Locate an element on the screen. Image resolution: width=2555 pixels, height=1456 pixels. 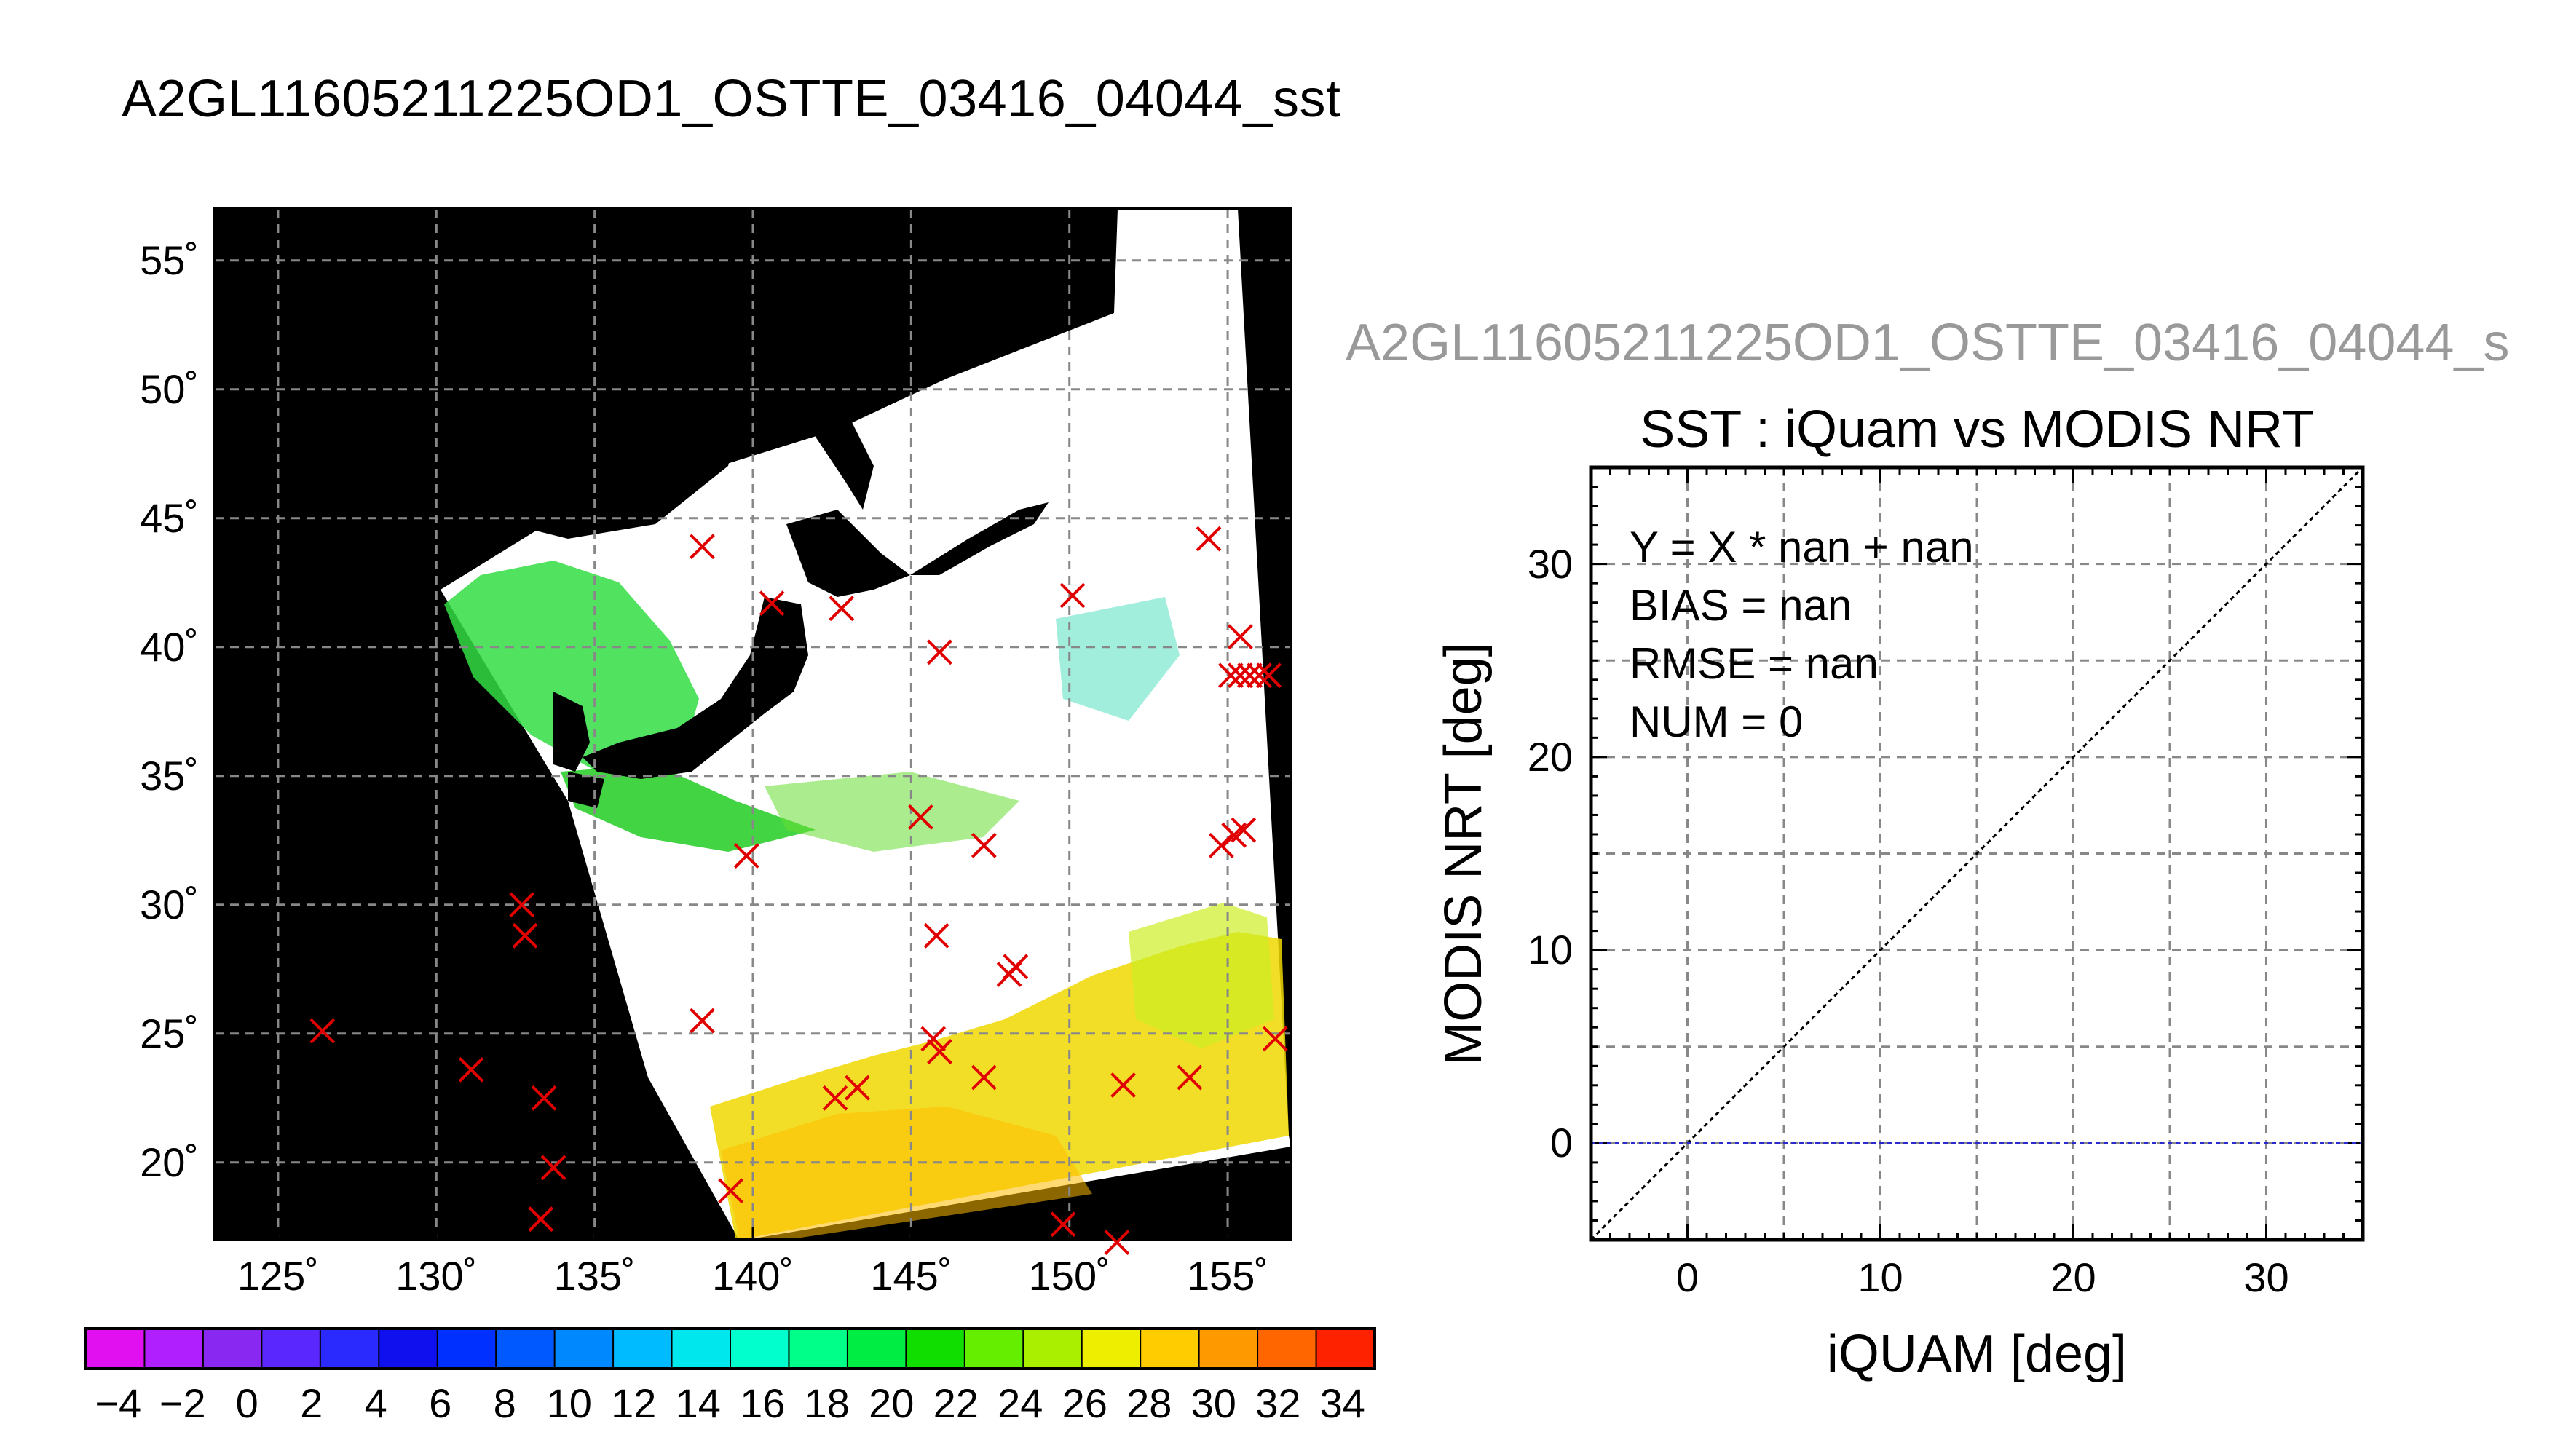
scatter-xtick-label: 20 is located at coordinates (2073, 1277).